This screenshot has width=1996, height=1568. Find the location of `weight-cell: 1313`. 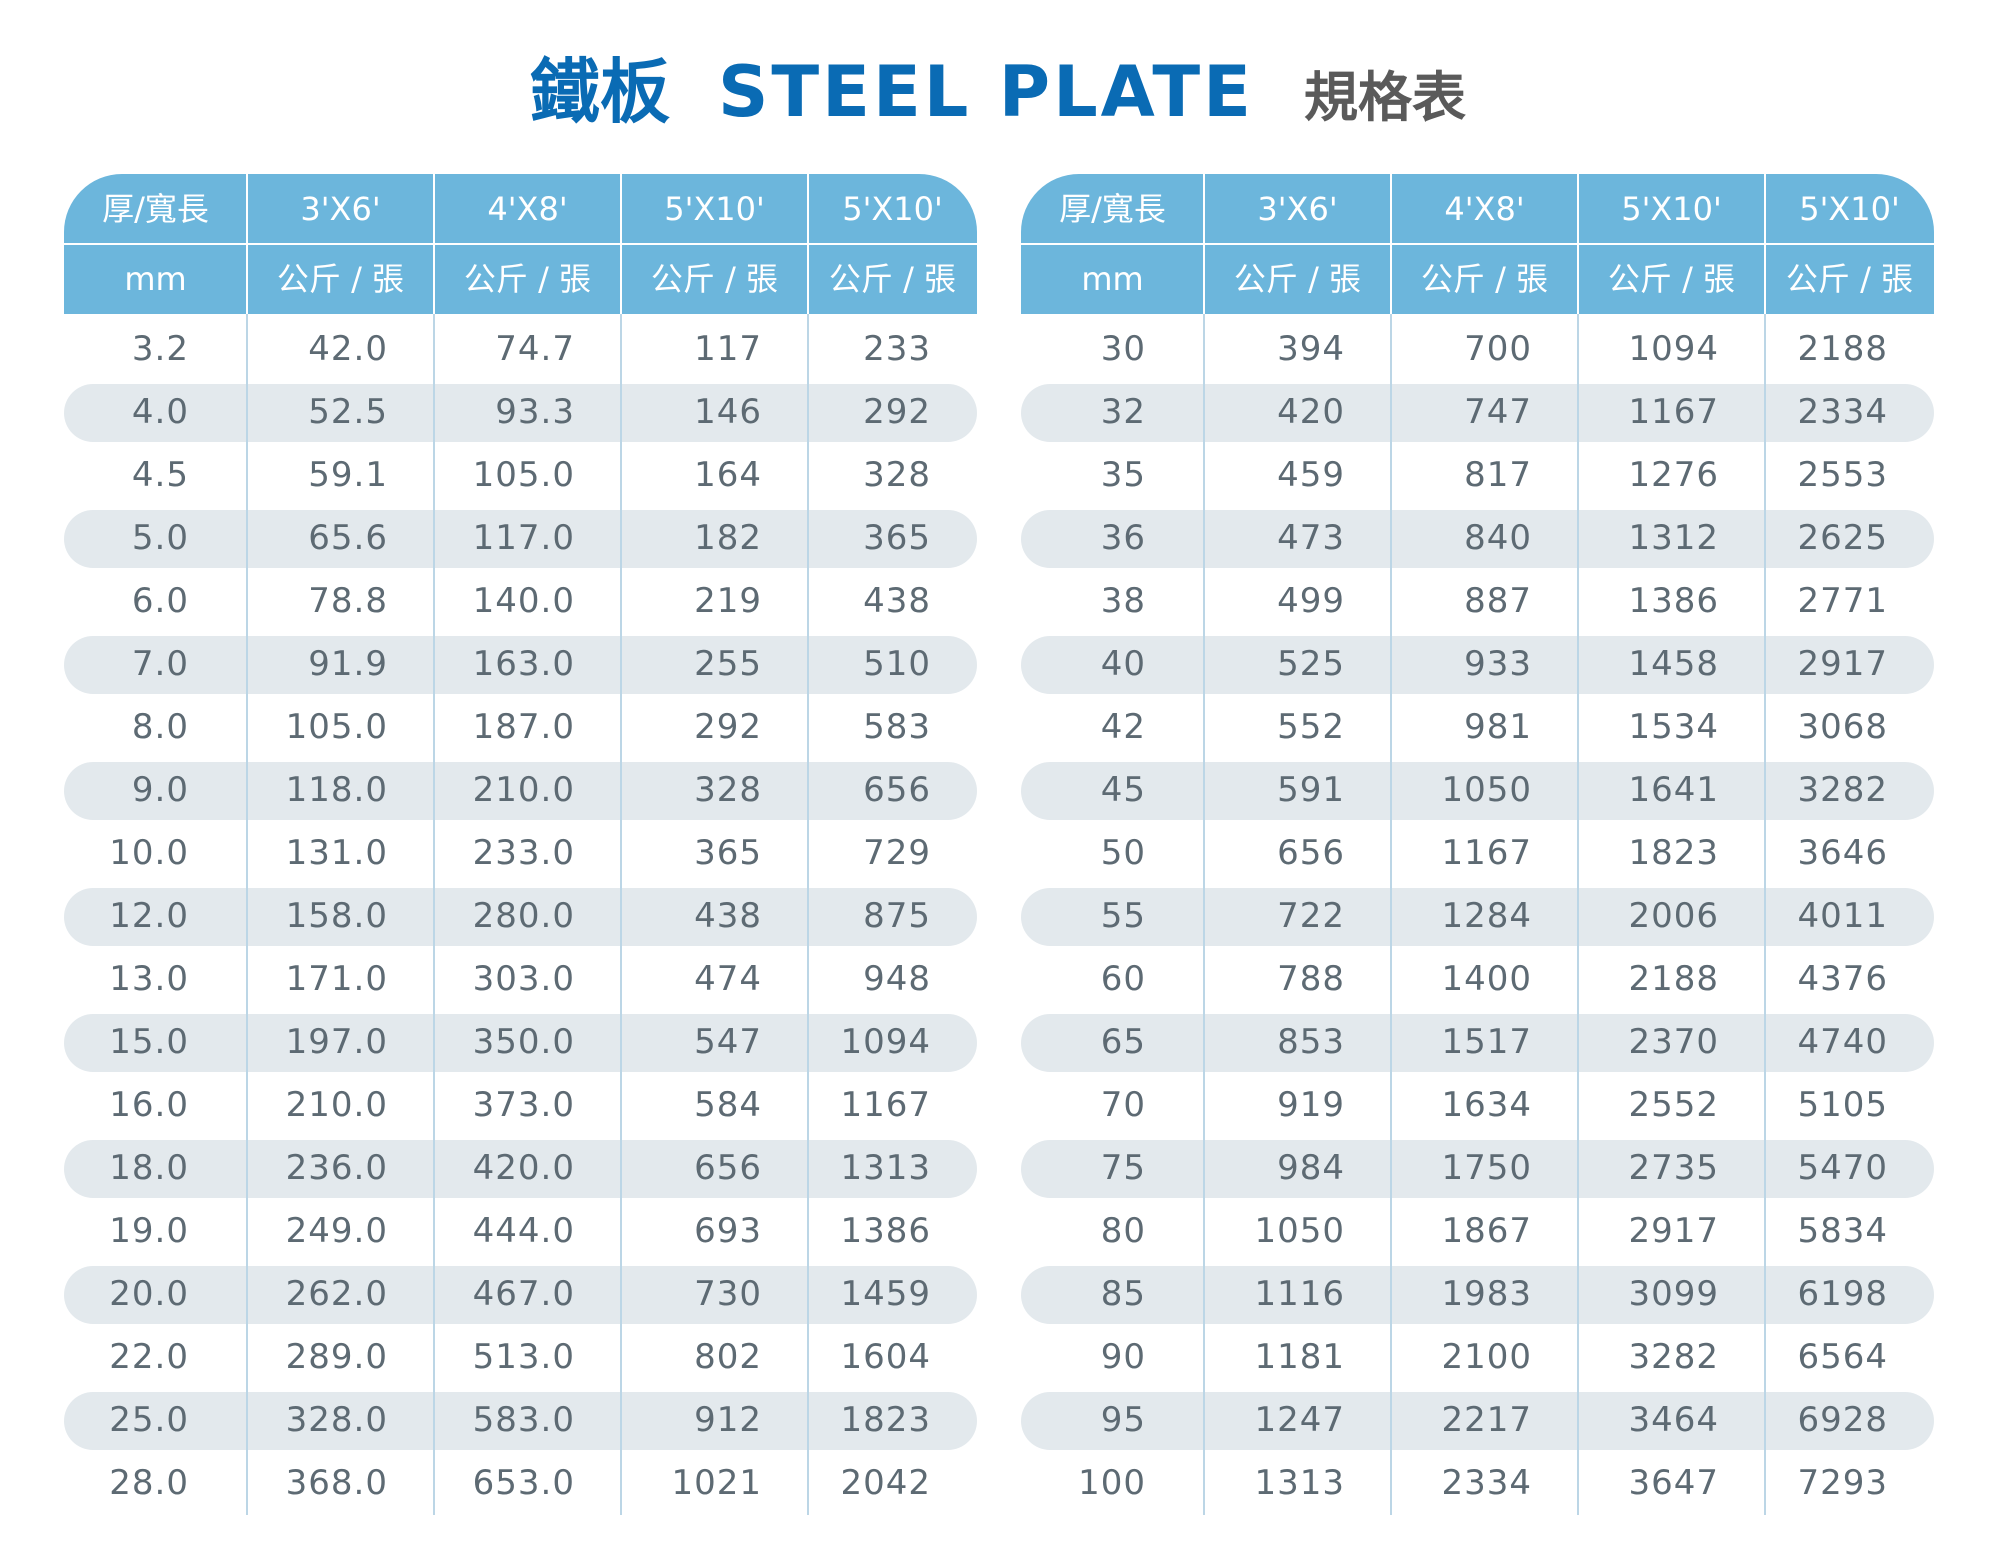

weight-cell: 1313 is located at coordinates (885, 1168).